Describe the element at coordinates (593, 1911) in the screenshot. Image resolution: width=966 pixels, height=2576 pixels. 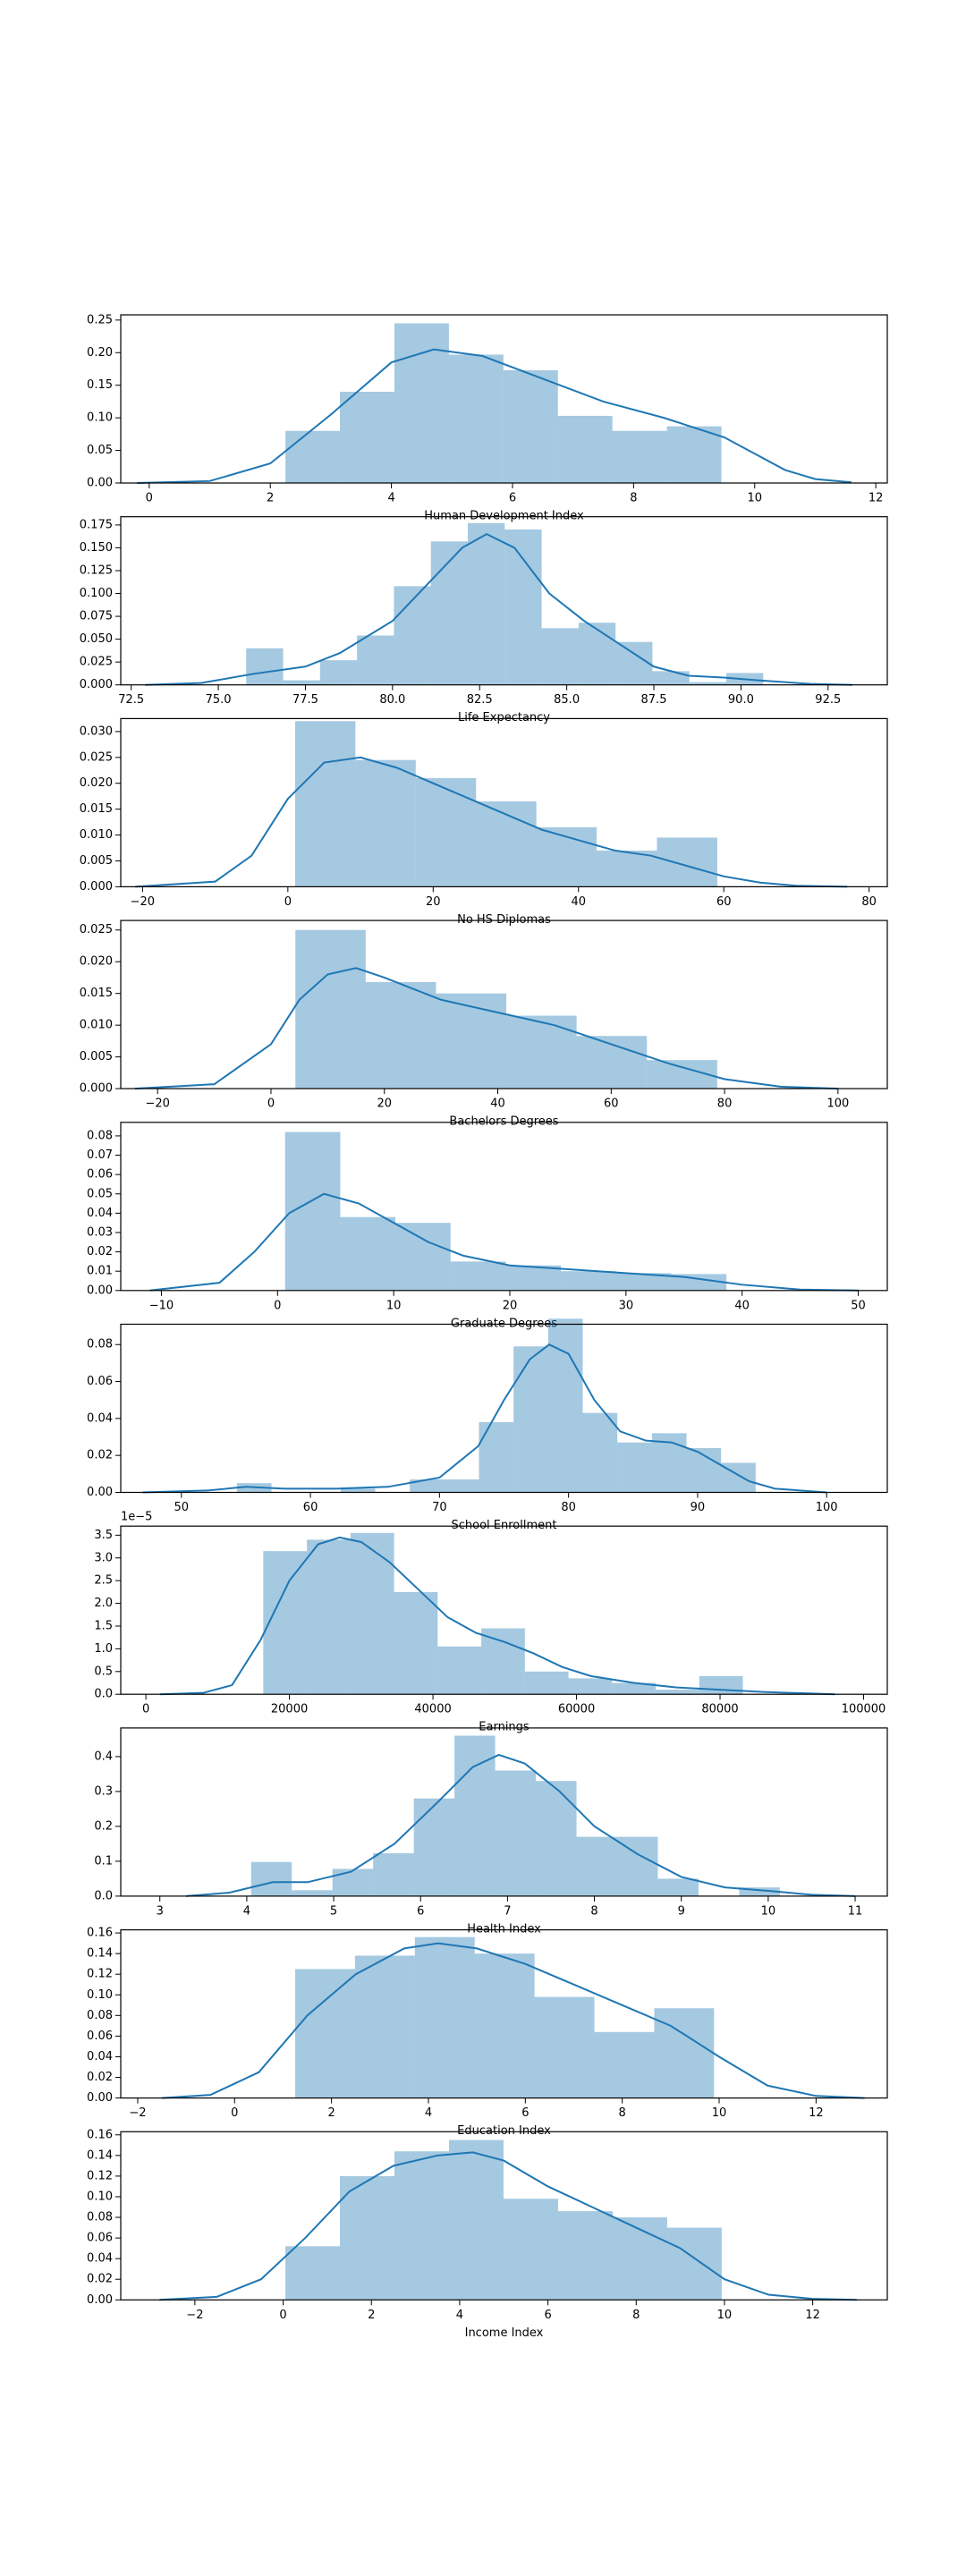
I see `x-tick-label: 8` at that location.